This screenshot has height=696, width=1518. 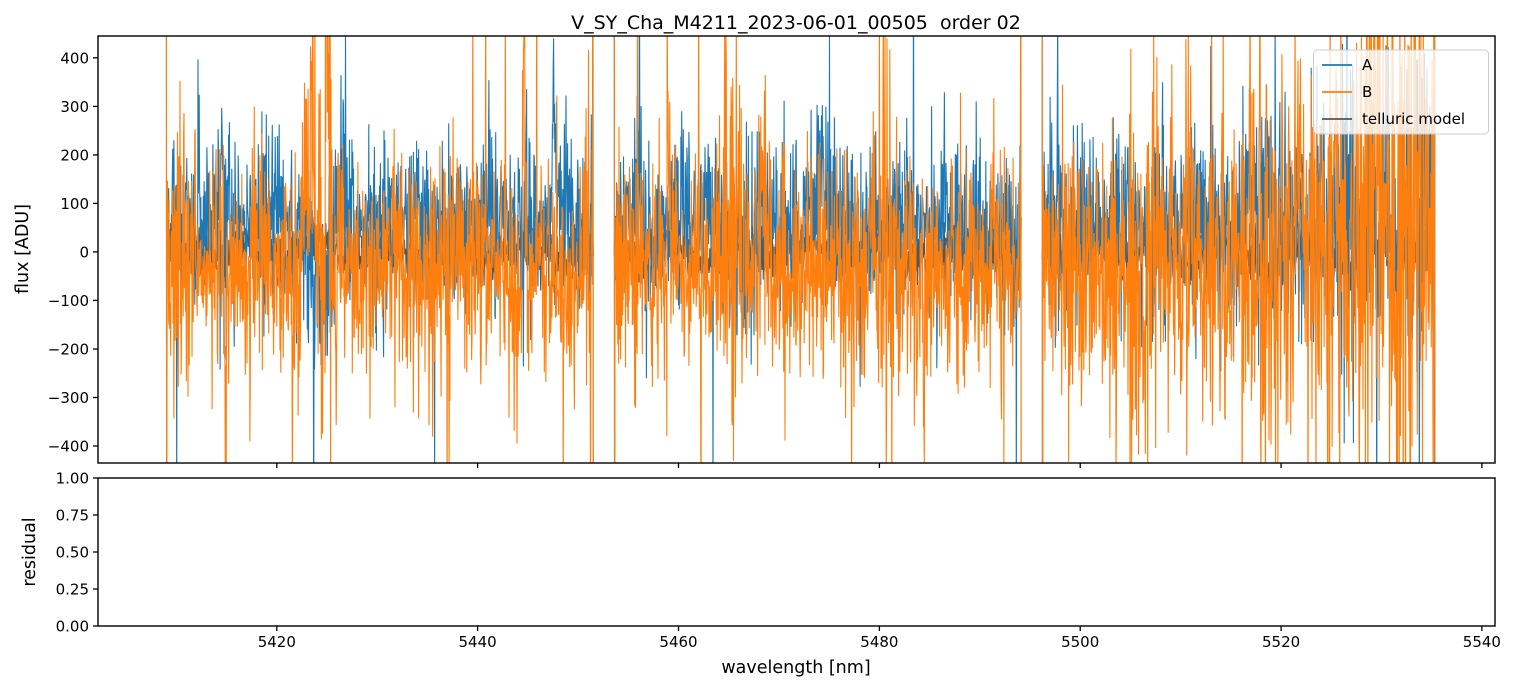 What do you see at coordinates (30, 551) in the screenshot?
I see `y-axis-label-residual: residual` at bounding box center [30, 551].